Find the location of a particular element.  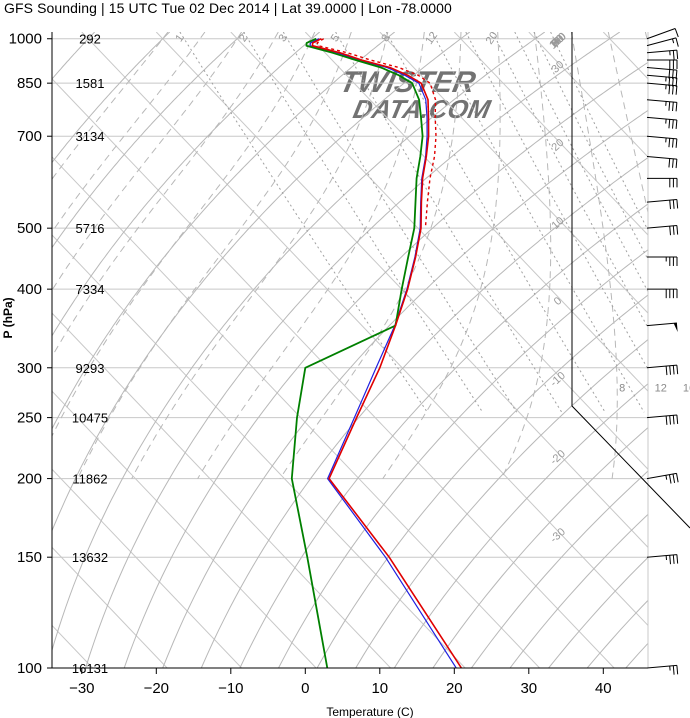

x-axis-label: Temperature (C) is located at coordinates (369, 711).